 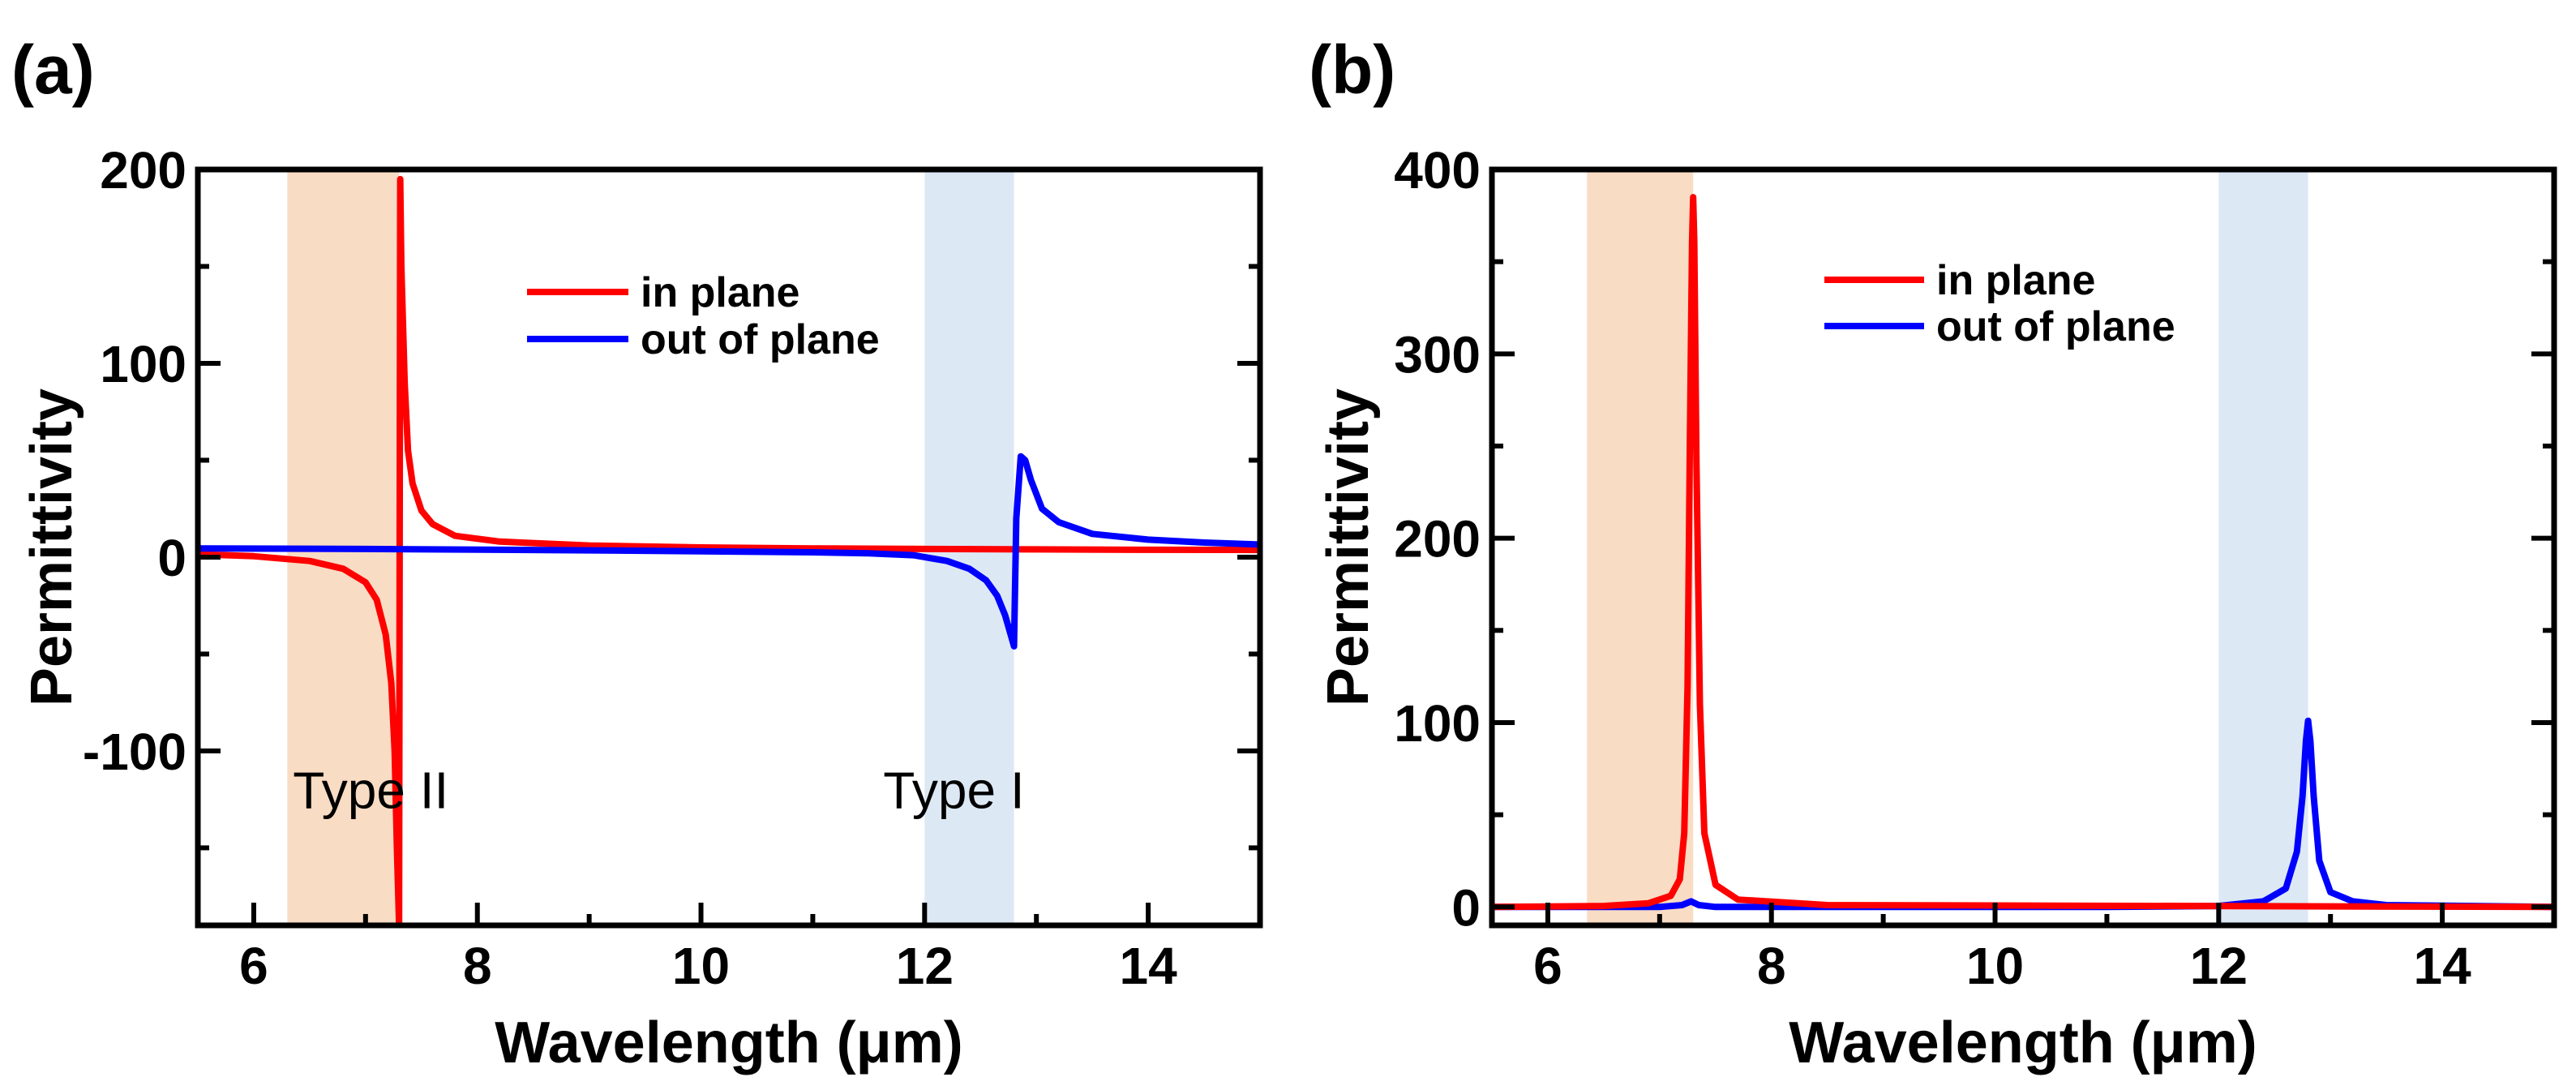 What do you see at coordinates (1352, 70) in the screenshot?
I see `panel-label-b: (b)` at bounding box center [1352, 70].